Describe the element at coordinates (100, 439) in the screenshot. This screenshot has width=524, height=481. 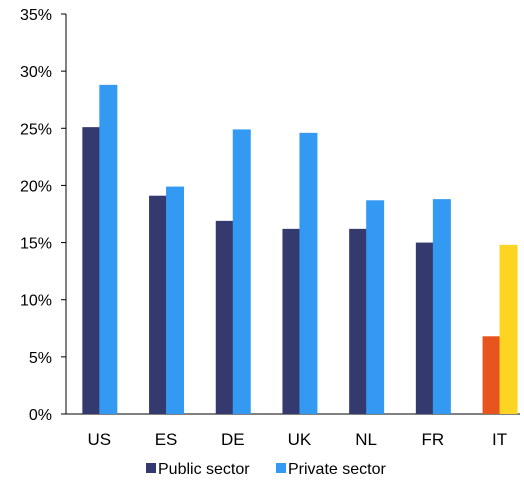
I see `x-category-label-us: US` at that location.